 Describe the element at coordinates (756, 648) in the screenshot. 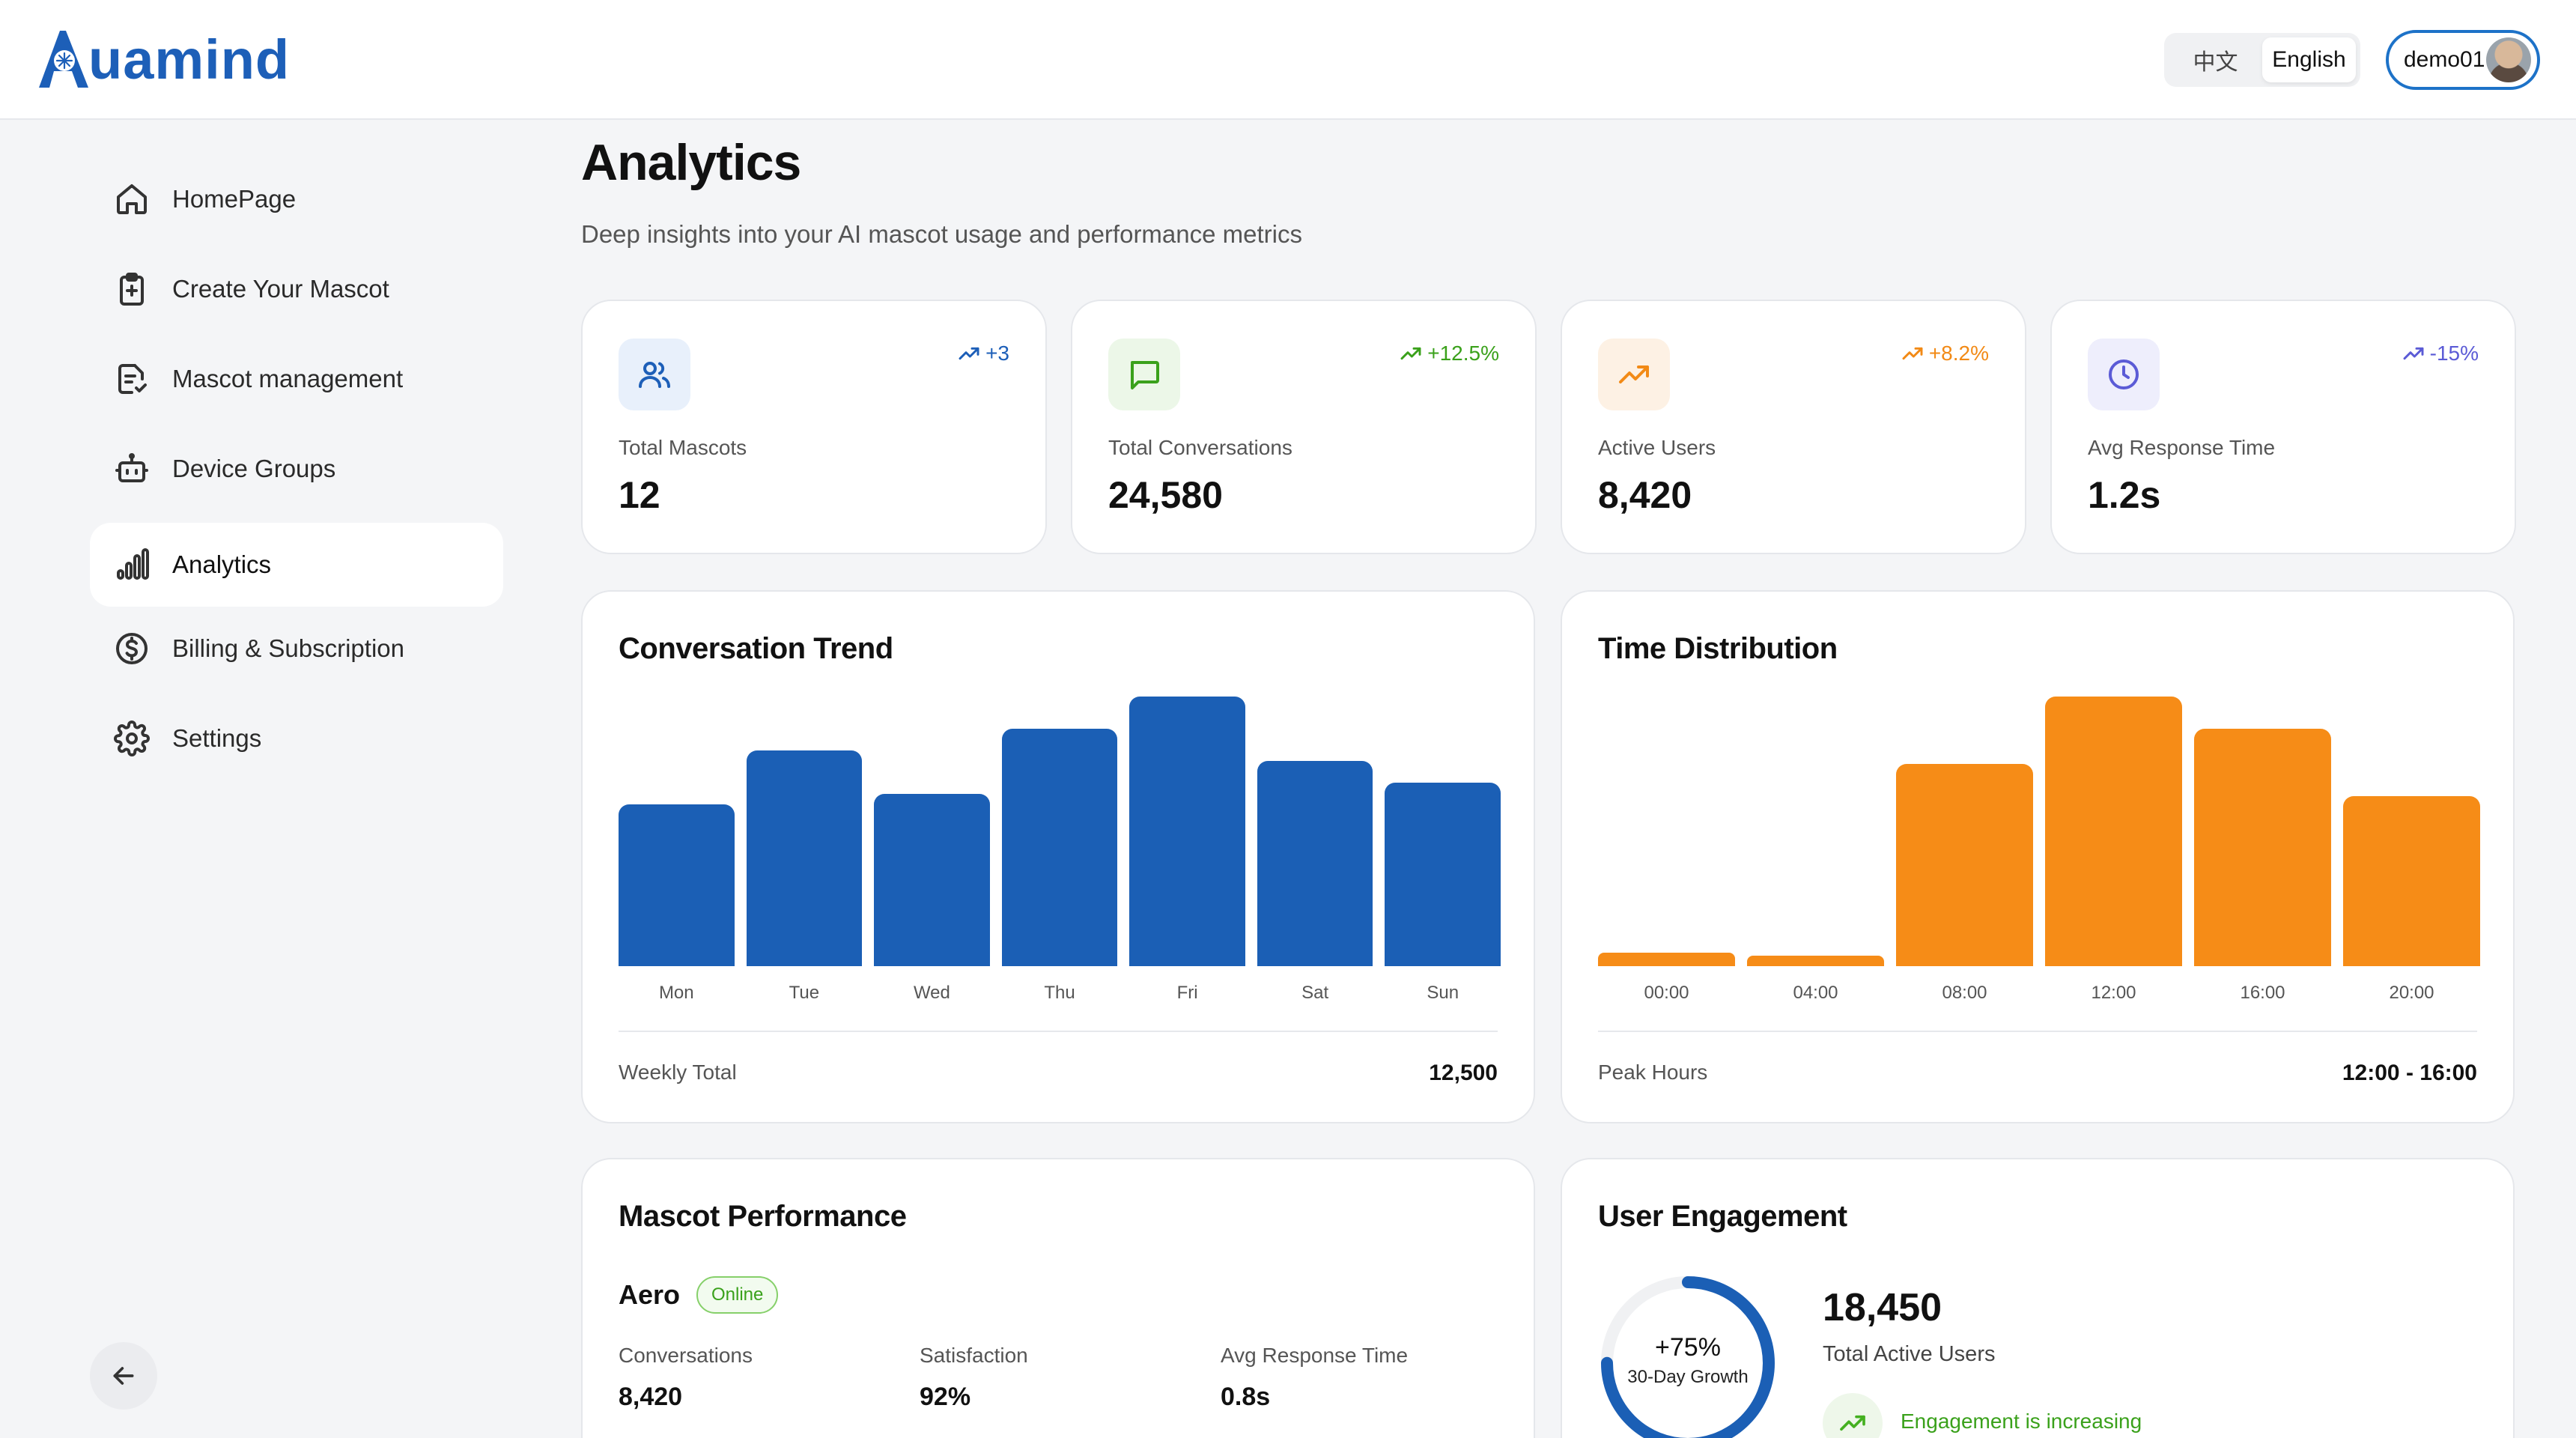

I see `card-title: Conversation Trend` at that location.